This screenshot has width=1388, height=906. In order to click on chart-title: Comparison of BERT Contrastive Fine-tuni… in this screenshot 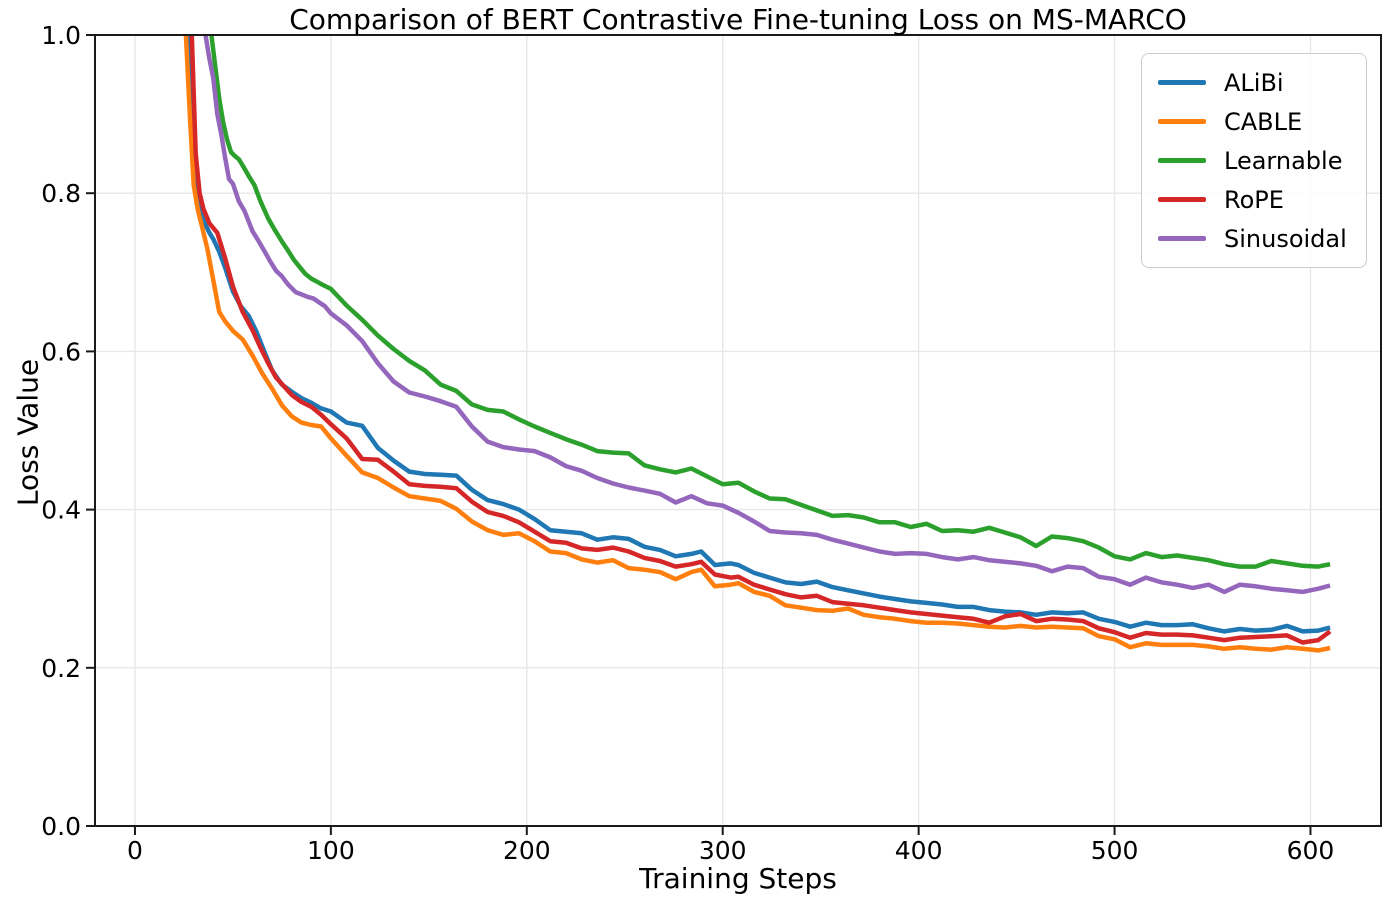, I will do `click(738, 19)`.